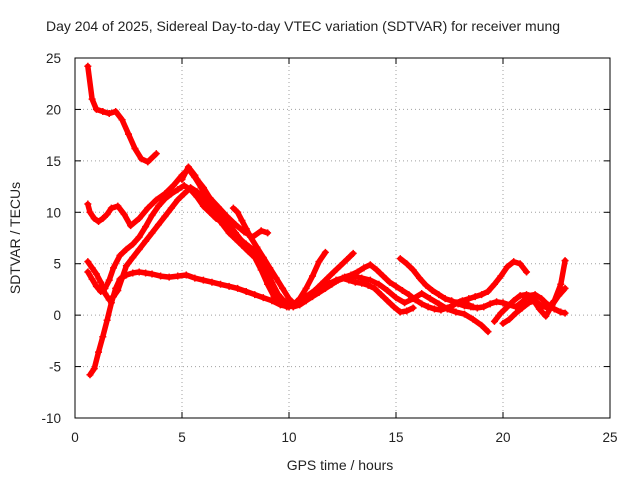  Describe the element at coordinates (53, 109) in the screenshot. I see `y-tick-label: 20` at that location.